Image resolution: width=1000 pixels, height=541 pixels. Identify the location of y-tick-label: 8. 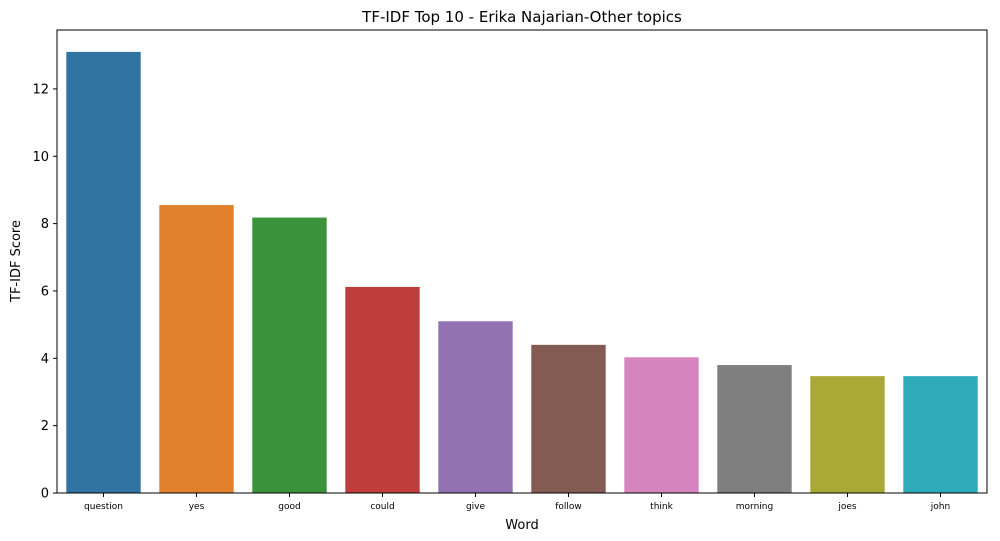
(45, 224).